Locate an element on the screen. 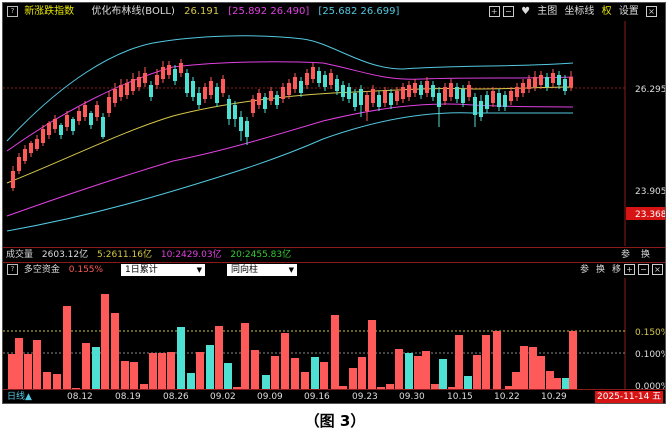 This screenshot has width=670, height=442. minus-icon: − is located at coordinates (508, 11).